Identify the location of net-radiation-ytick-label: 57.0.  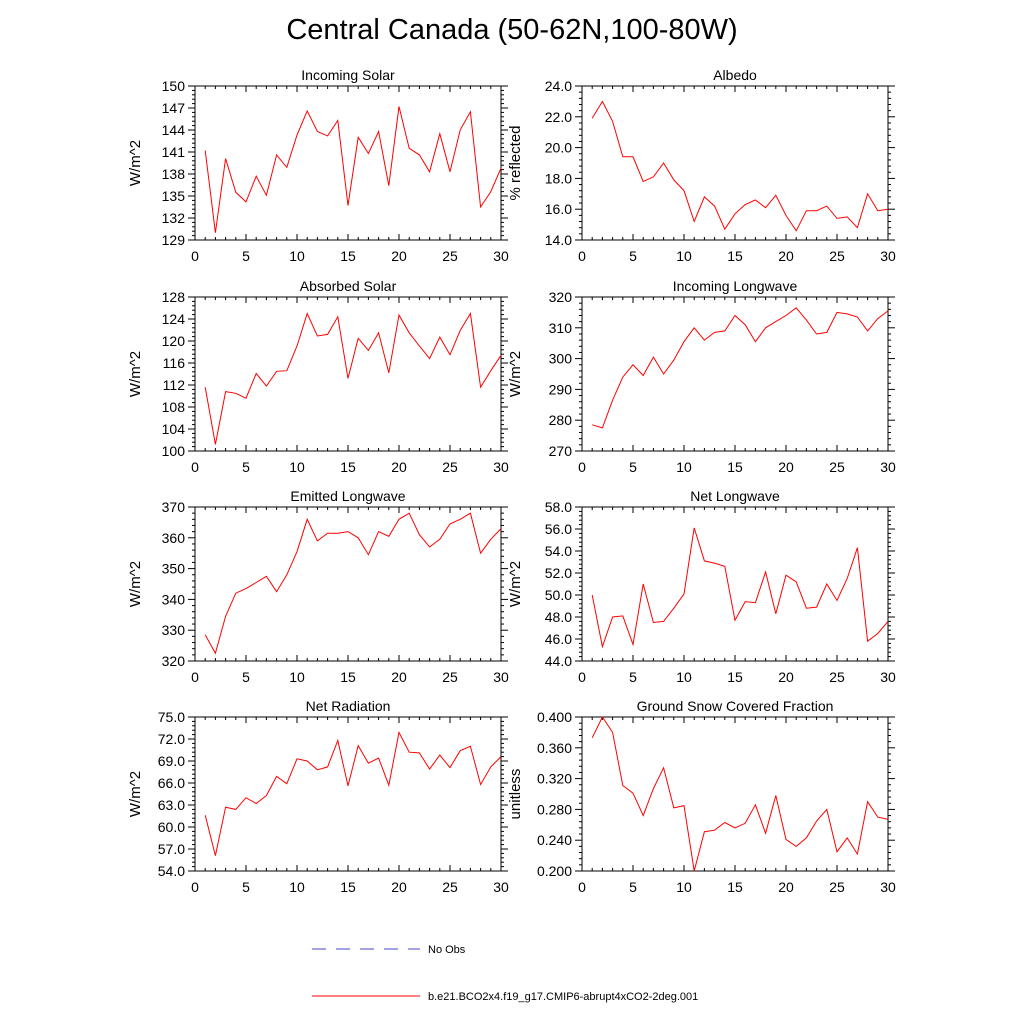
(171, 849).